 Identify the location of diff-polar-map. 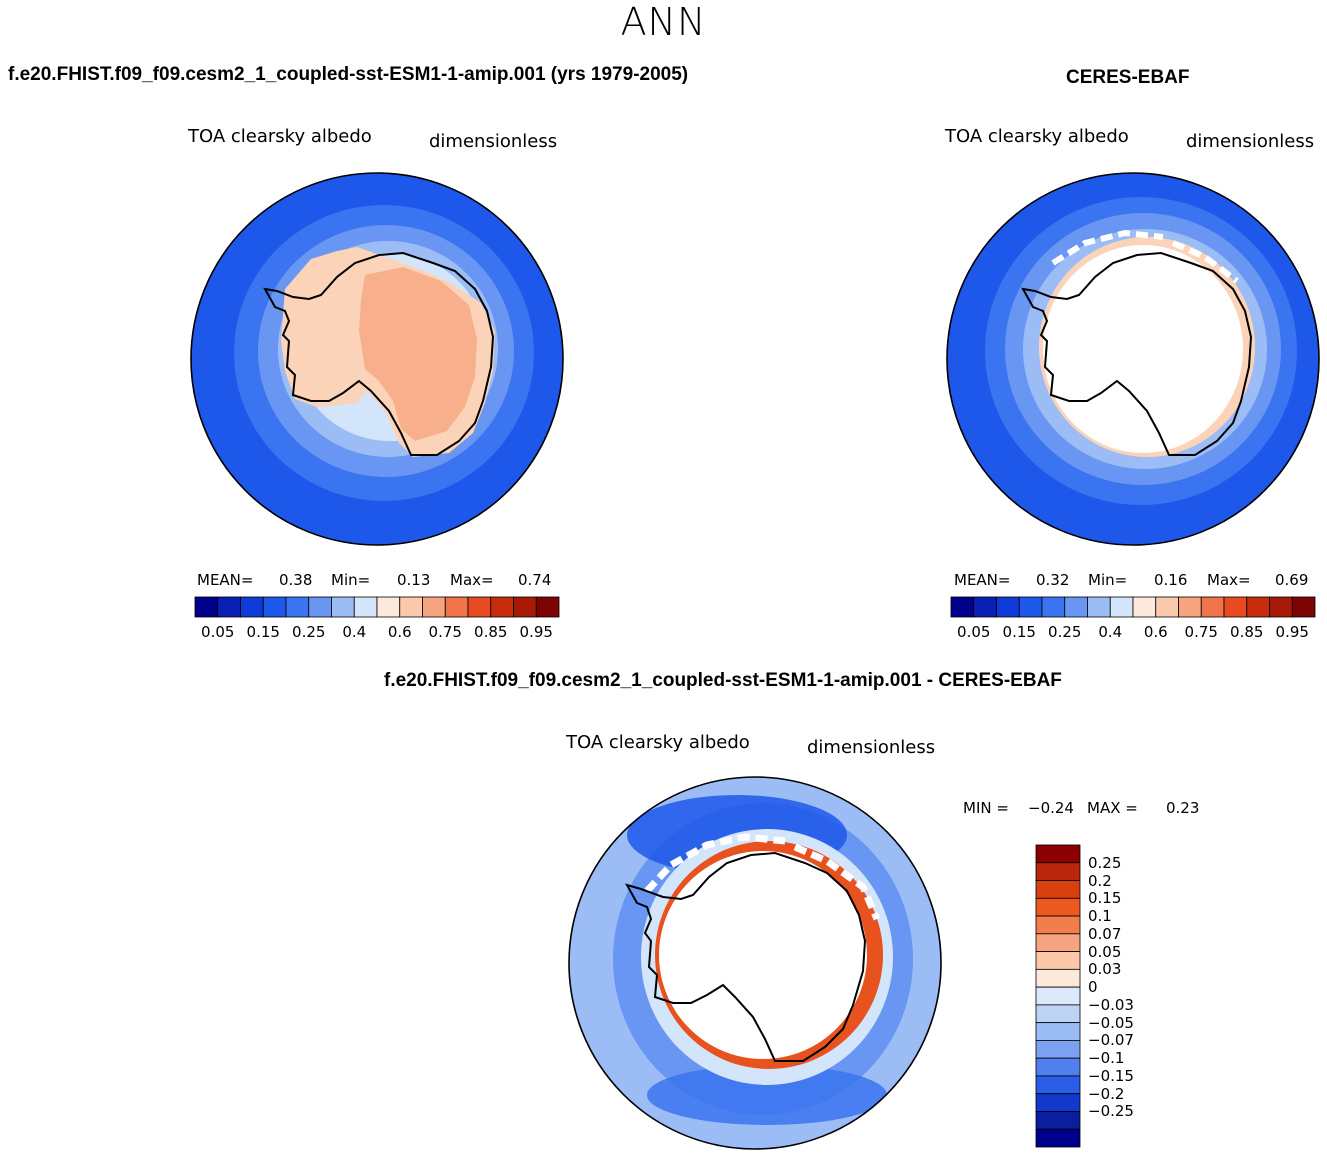
(755, 963).